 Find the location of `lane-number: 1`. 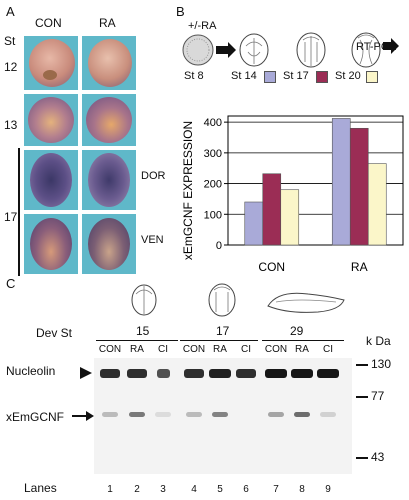

lane-number: 1 is located at coordinates (110, 489).